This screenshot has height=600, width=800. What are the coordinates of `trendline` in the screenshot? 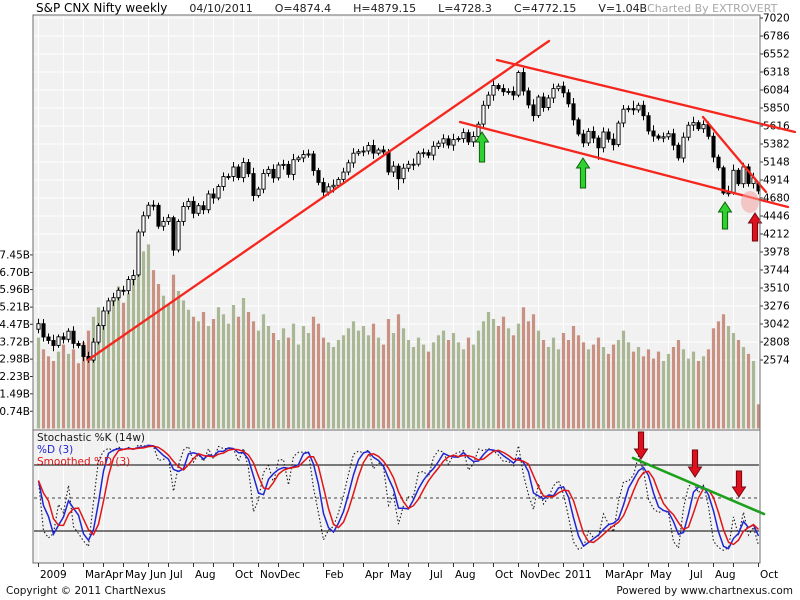 It's located at (734, 154).